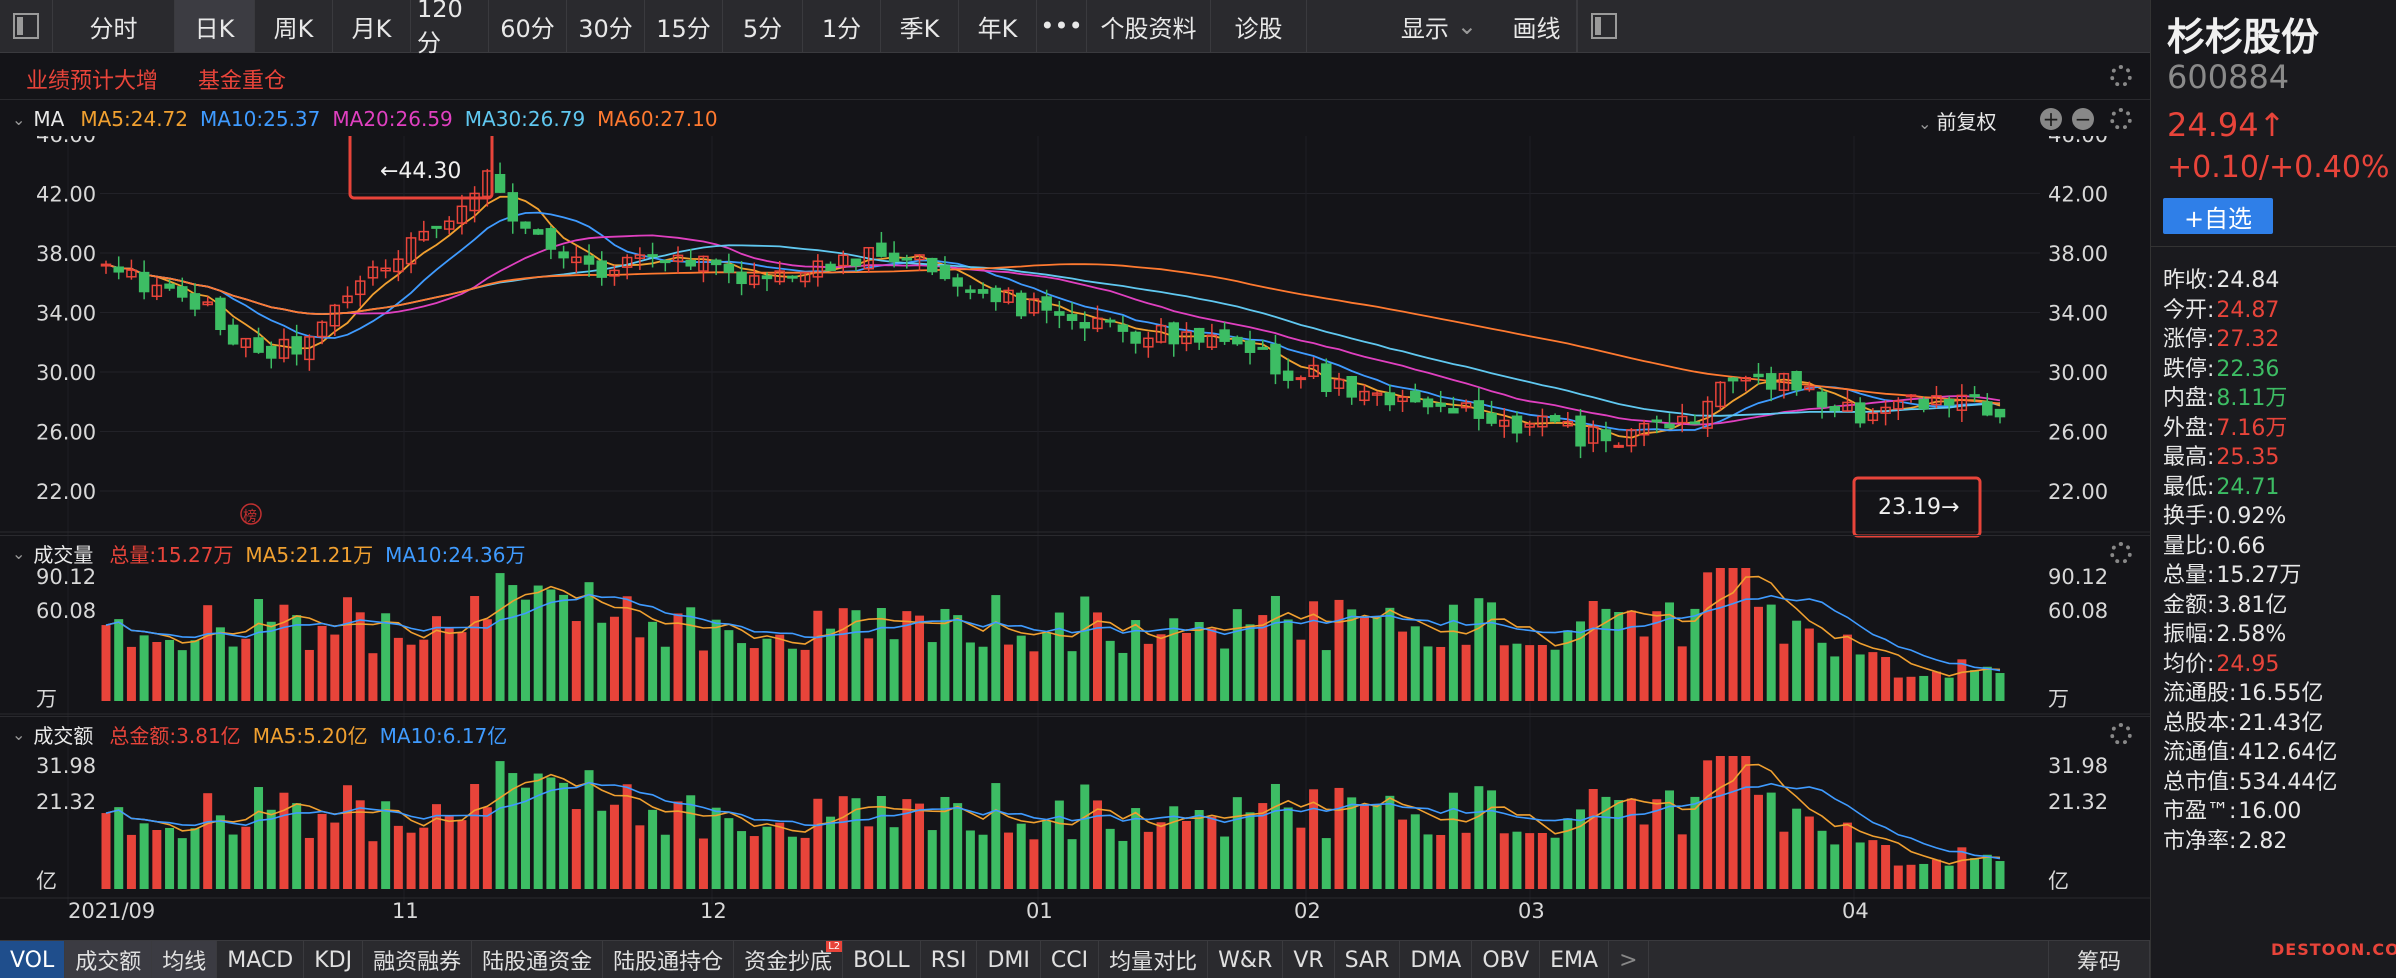 The height and width of the screenshot is (978, 2396). Describe the element at coordinates (2051, 119) in the screenshot. I see `zoom-in-icon: +` at that location.